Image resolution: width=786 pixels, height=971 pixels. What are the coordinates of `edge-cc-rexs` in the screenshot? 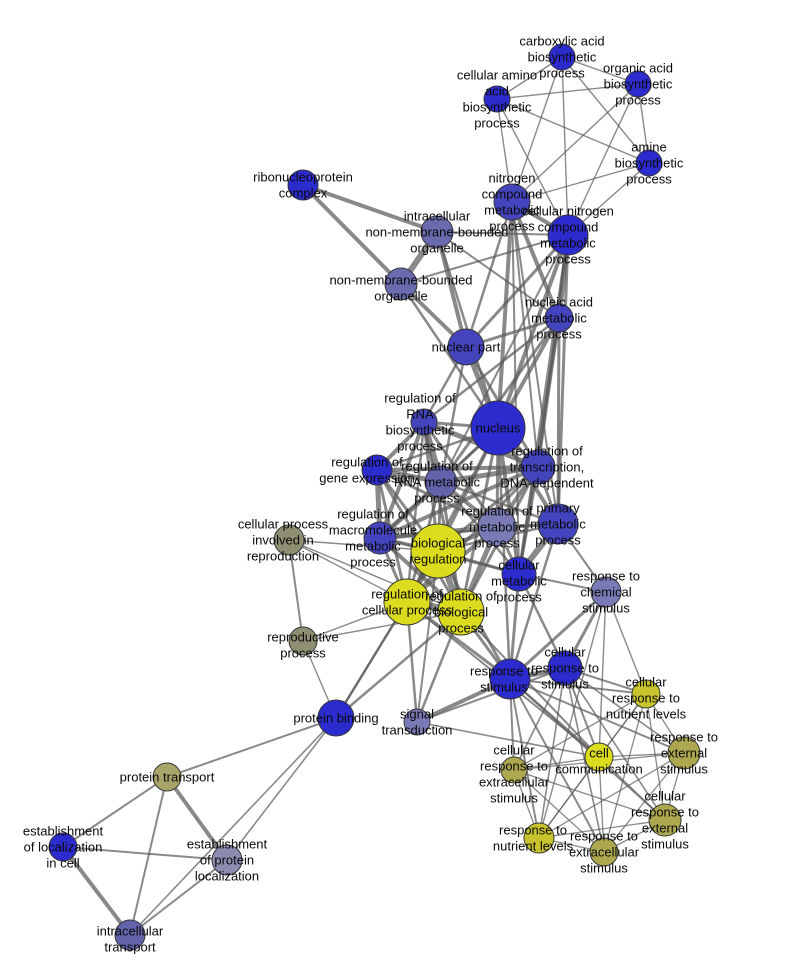 It's located at (601, 804).